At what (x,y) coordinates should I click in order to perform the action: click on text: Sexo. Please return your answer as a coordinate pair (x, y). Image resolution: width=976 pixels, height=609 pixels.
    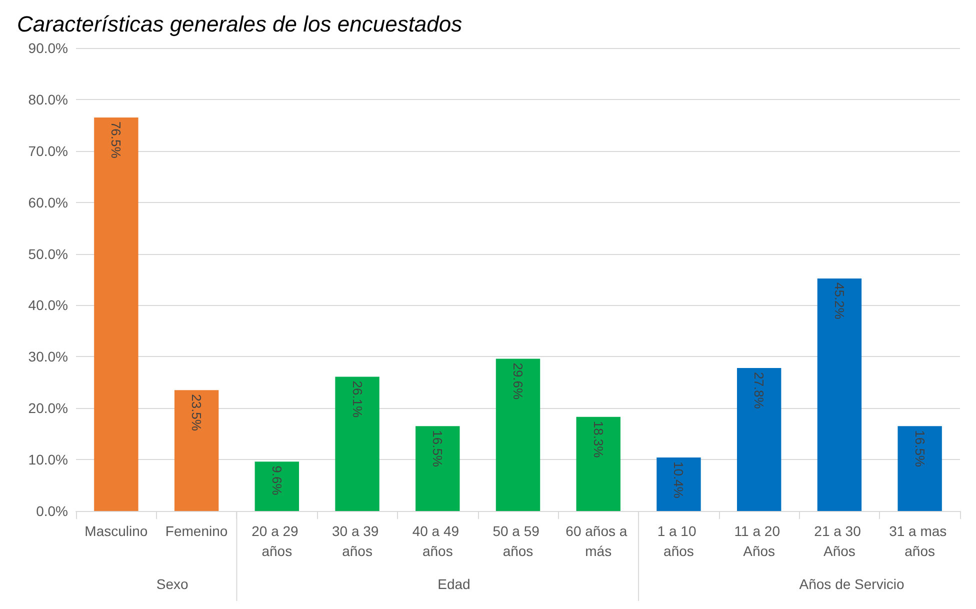
    Looking at the image, I should click on (172, 584).